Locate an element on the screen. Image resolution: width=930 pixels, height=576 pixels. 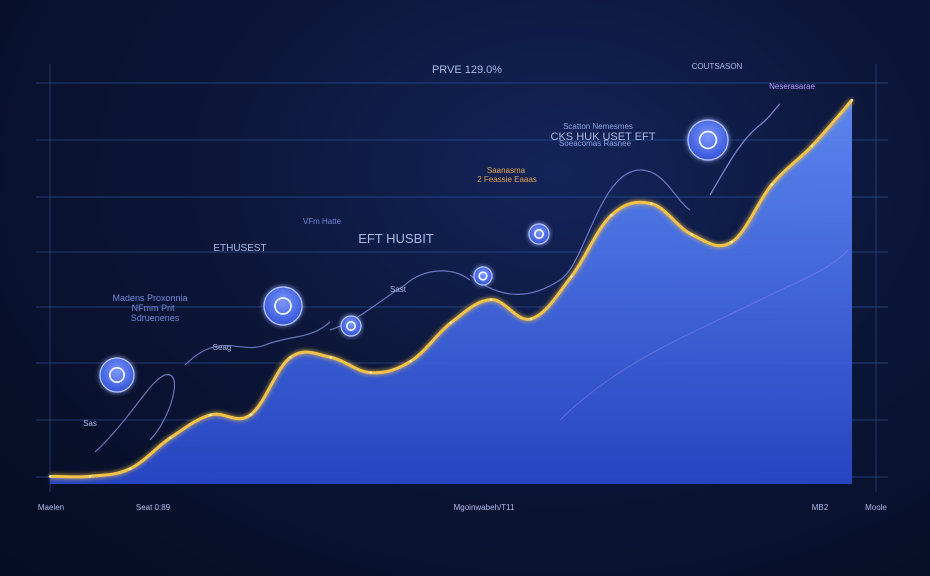
annotation-label: NFmm Prit is located at coordinates (153, 308).